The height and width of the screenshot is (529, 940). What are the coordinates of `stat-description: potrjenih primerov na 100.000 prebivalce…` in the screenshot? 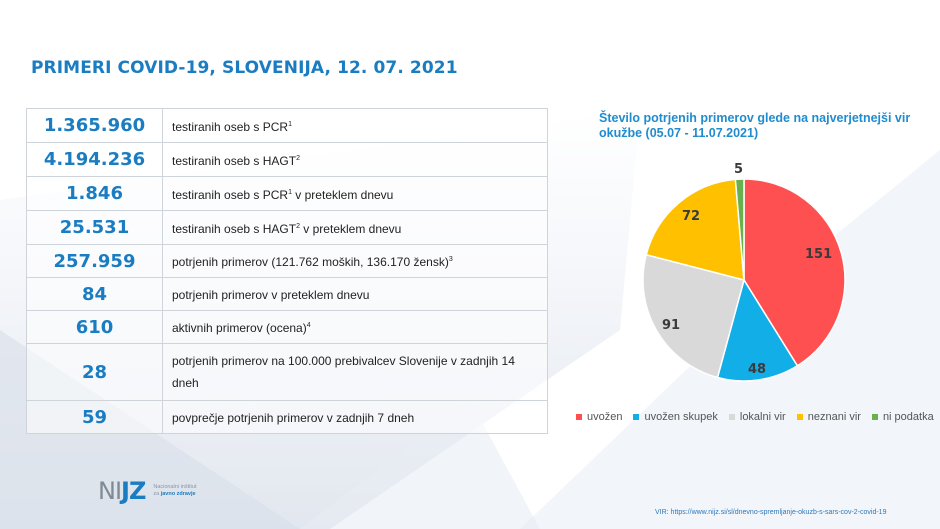 It's located at (355, 372).